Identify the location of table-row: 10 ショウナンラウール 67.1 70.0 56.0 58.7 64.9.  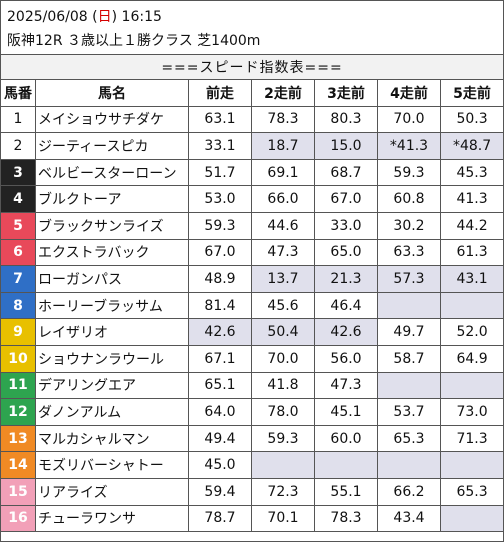
(252, 358).